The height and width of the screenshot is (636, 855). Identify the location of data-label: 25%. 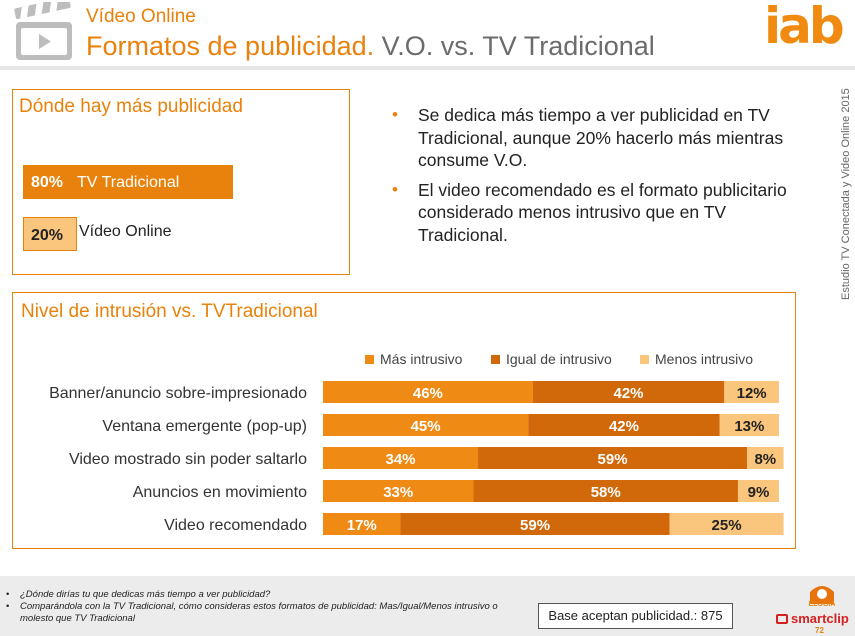
(727, 525).